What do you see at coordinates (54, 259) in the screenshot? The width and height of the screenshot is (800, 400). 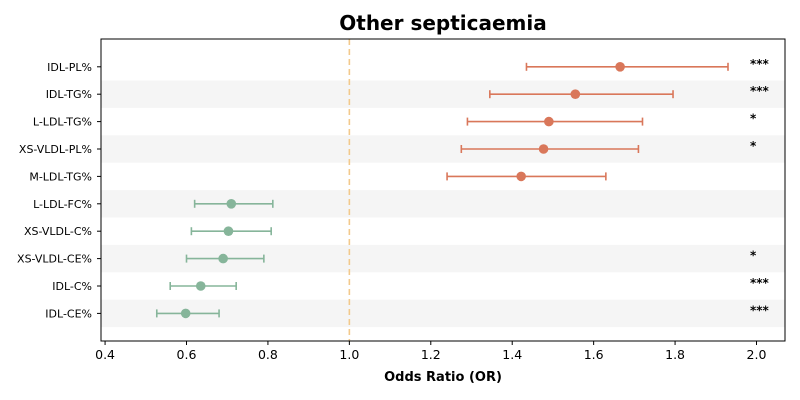 I see `y-tick-label: XS-VLDL-CE%` at bounding box center [54, 259].